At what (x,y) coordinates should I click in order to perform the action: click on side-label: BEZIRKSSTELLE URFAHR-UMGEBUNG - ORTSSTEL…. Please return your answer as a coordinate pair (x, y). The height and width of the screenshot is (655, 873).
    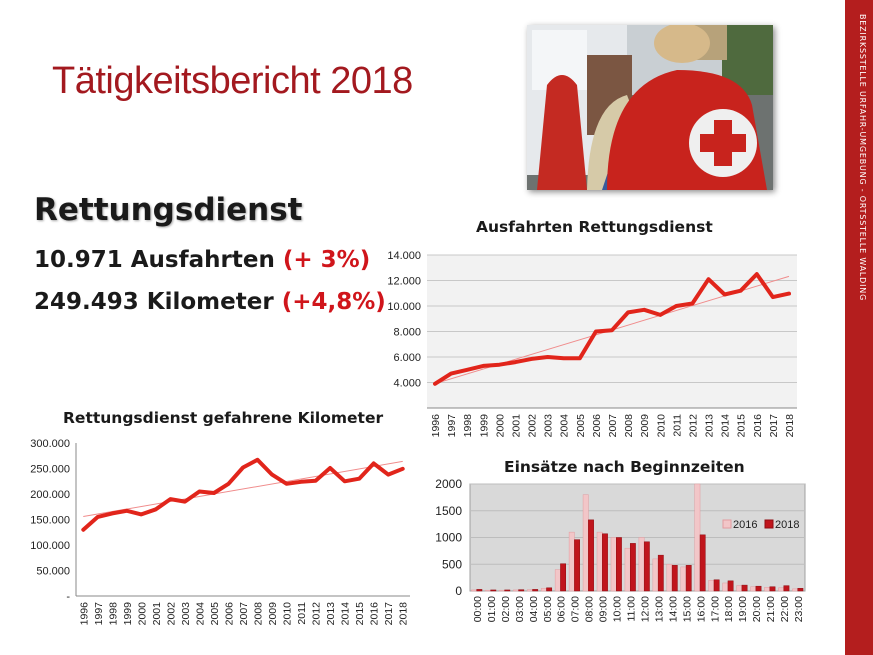
    Looking at the image, I should click on (862, 158).